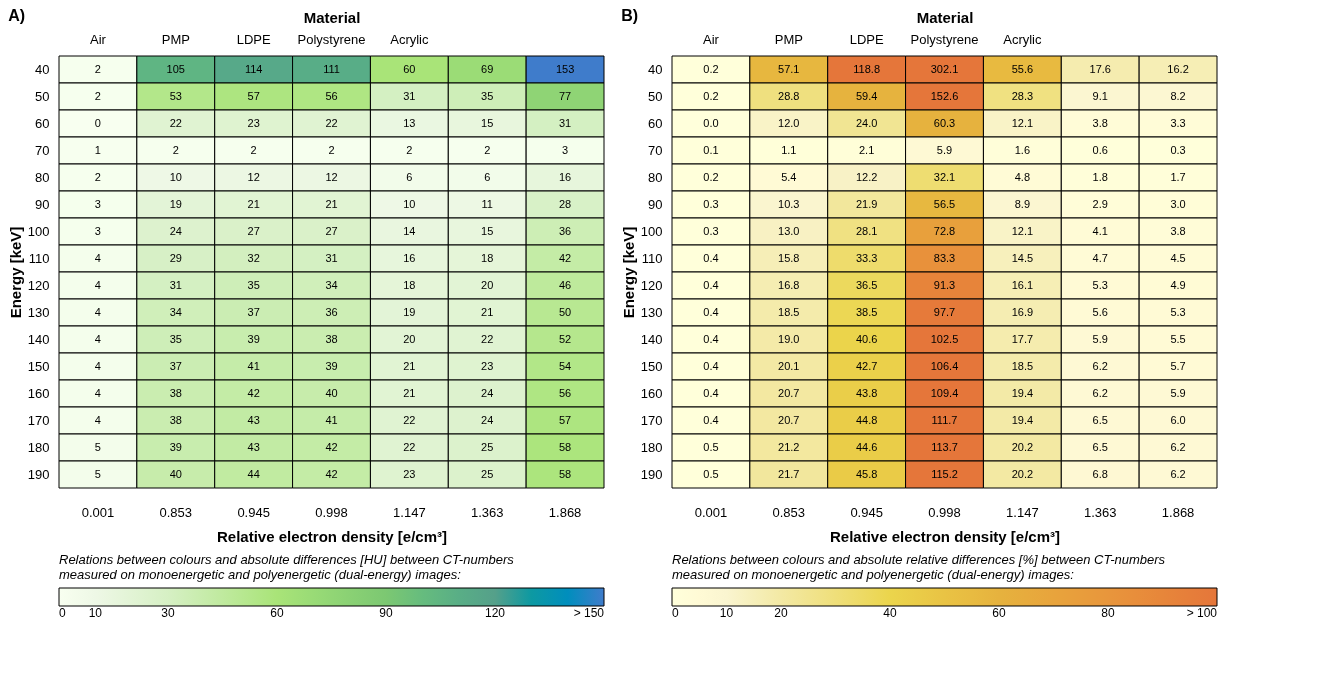 The height and width of the screenshot is (679, 1333). I want to click on data-label: 20, so click(409, 338).